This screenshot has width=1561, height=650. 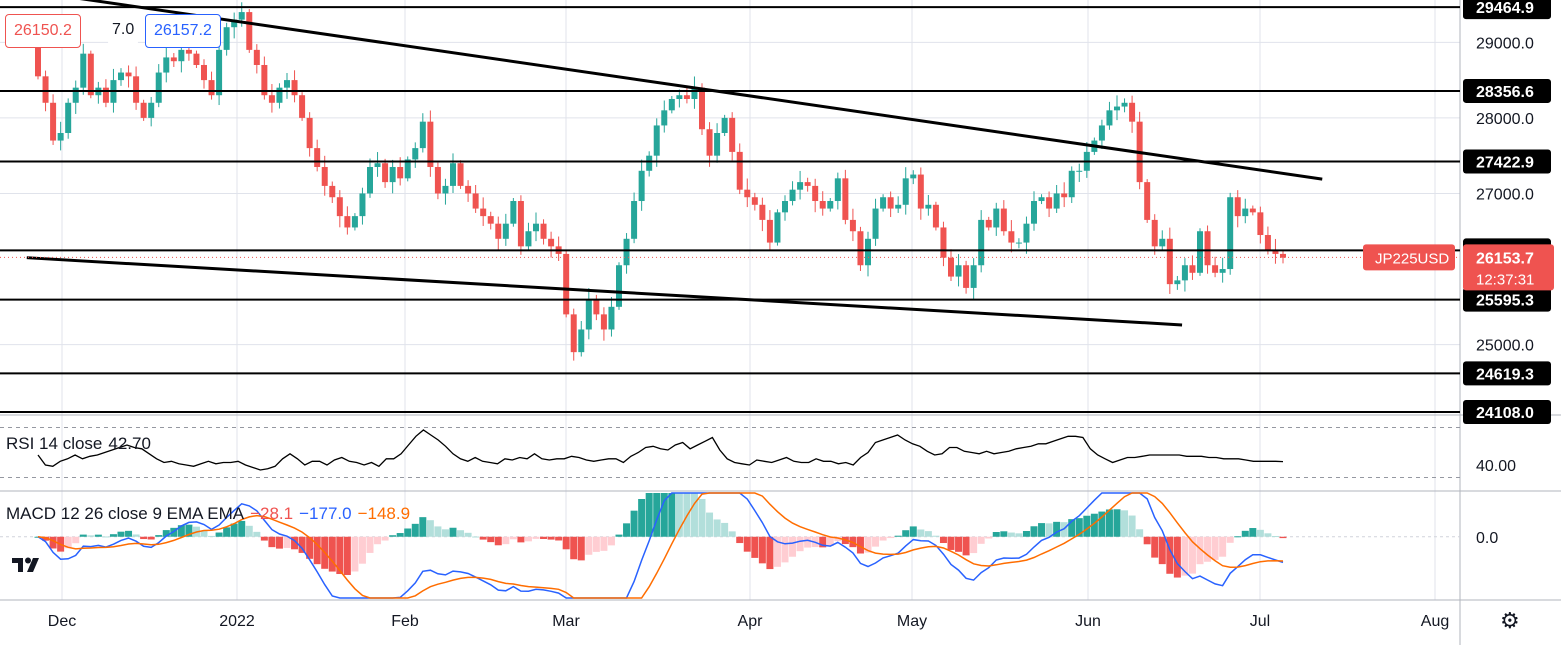 What do you see at coordinates (1510, 620) in the screenshot?
I see `settings-gear-icon: ⚙` at bounding box center [1510, 620].